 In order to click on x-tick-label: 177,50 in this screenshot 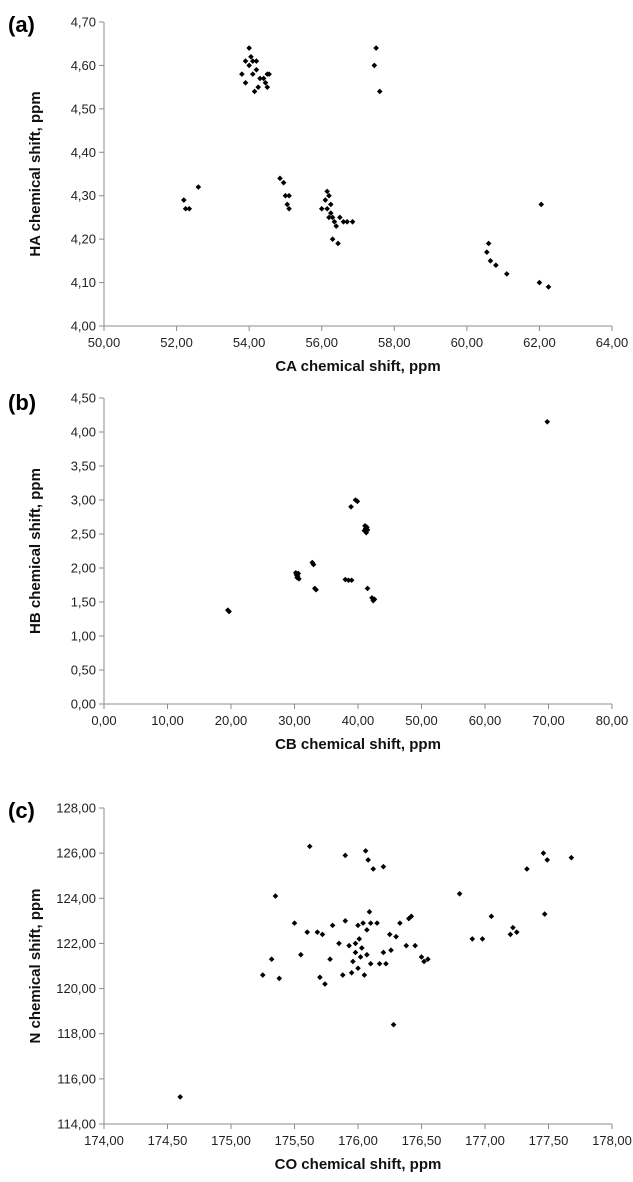, I will do `click(549, 1140)`.